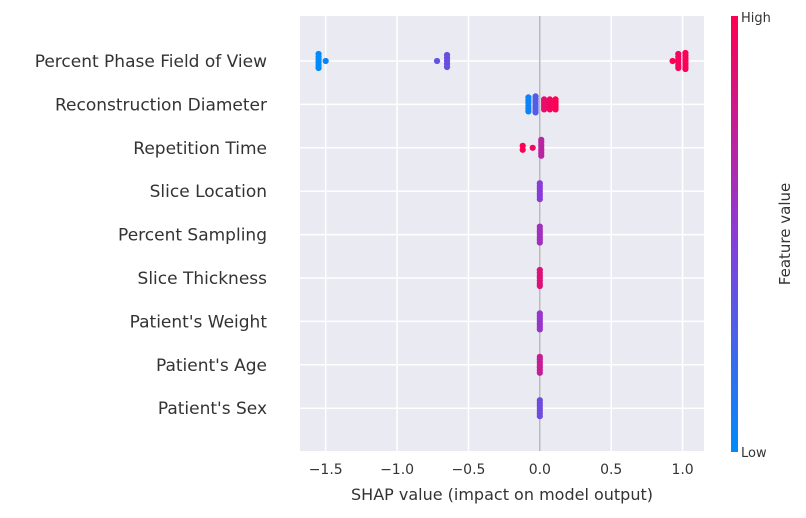  Describe the element at coordinates (200, 149) in the screenshot. I see `feature-label-2: Repetition Time` at that location.